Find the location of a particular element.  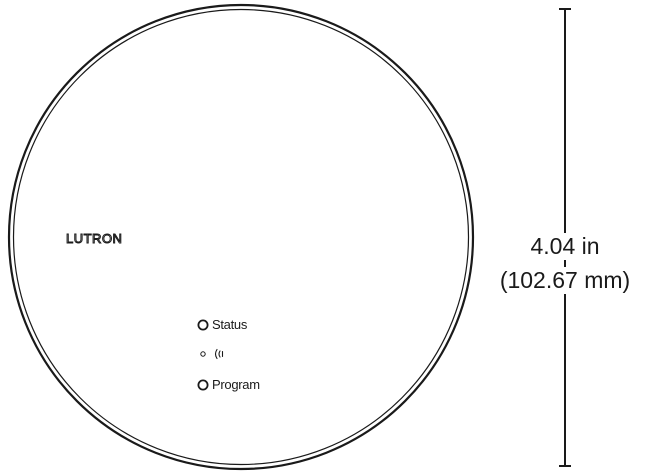

dimension-inches: 4.04 in is located at coordinates (565, 246).